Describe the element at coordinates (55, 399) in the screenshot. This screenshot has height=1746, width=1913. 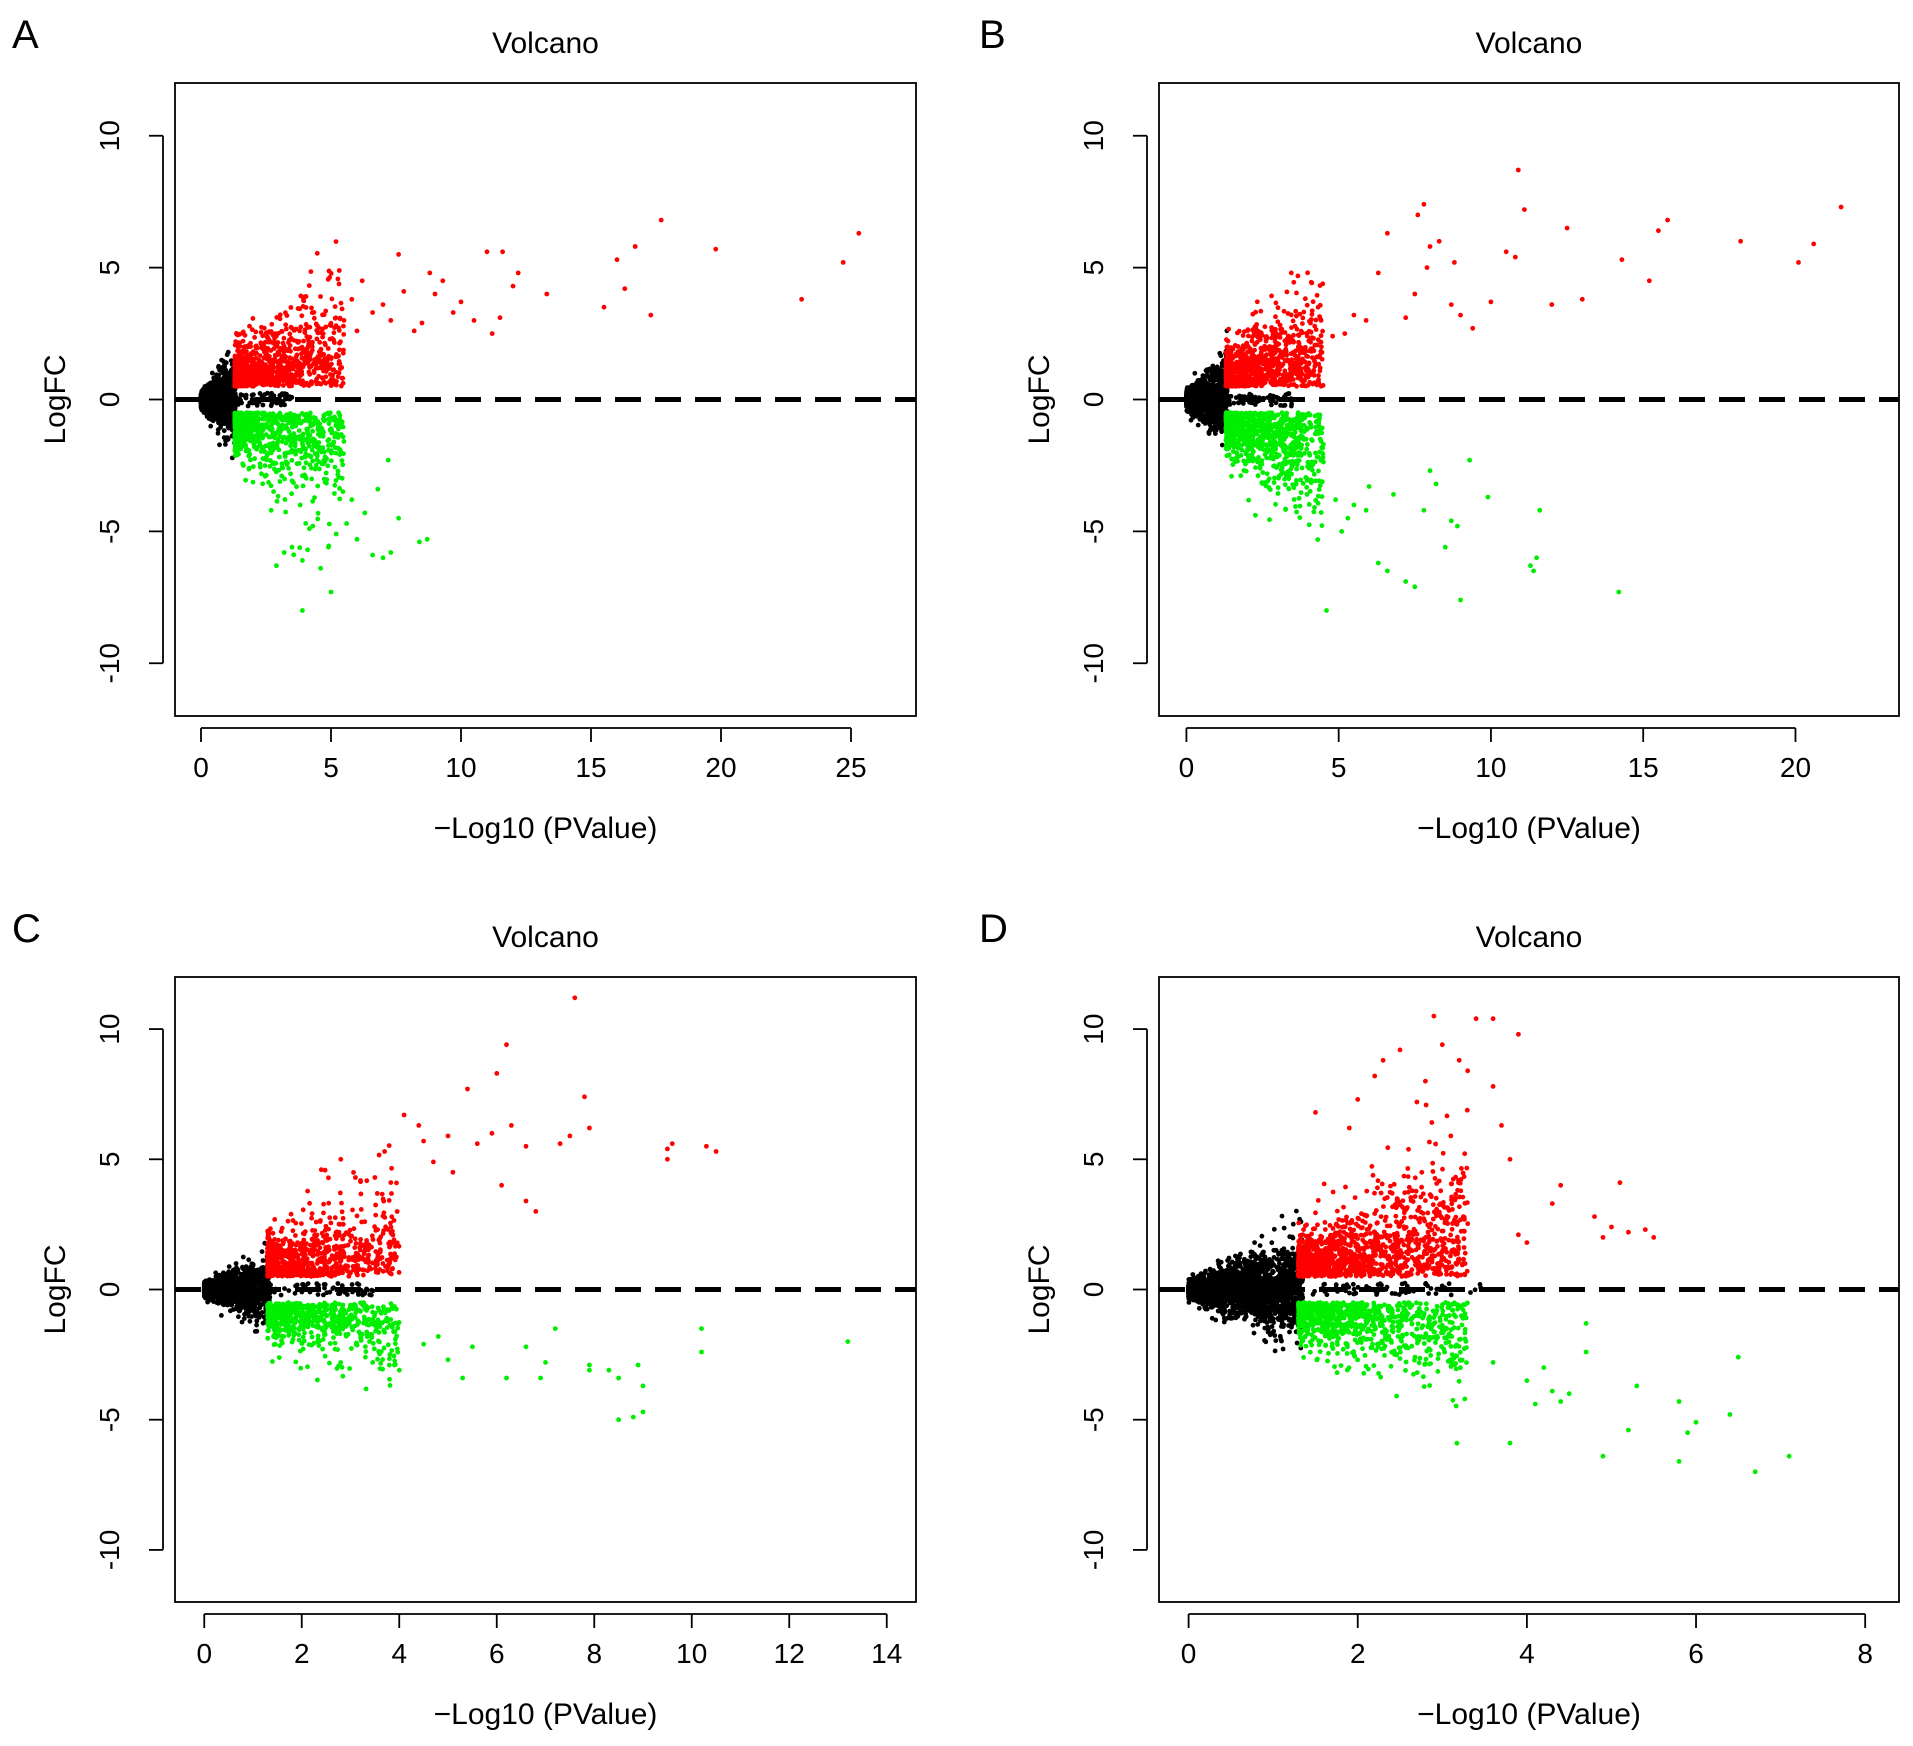
I see `y-axis-label: LogFC` at that location.